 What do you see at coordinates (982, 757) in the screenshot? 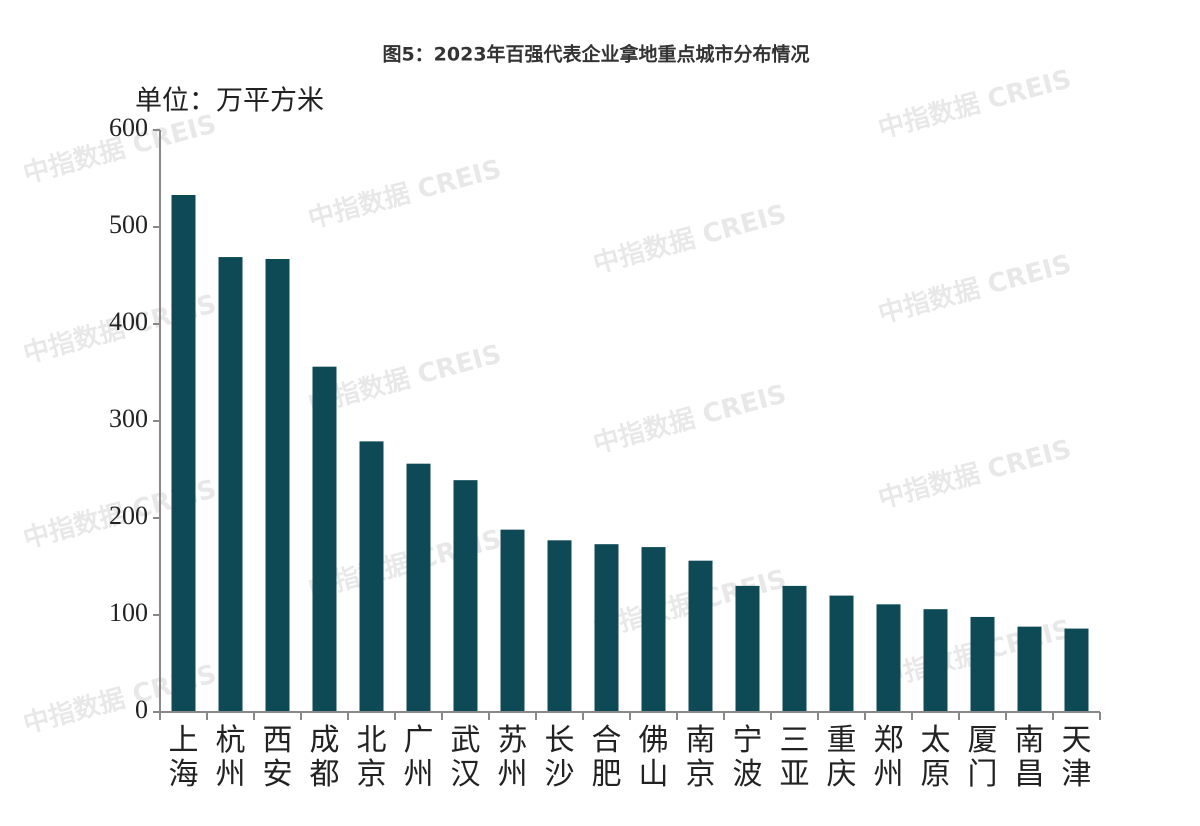
I see `x-tick-label: 厦门` at bounding box center [982, 757].